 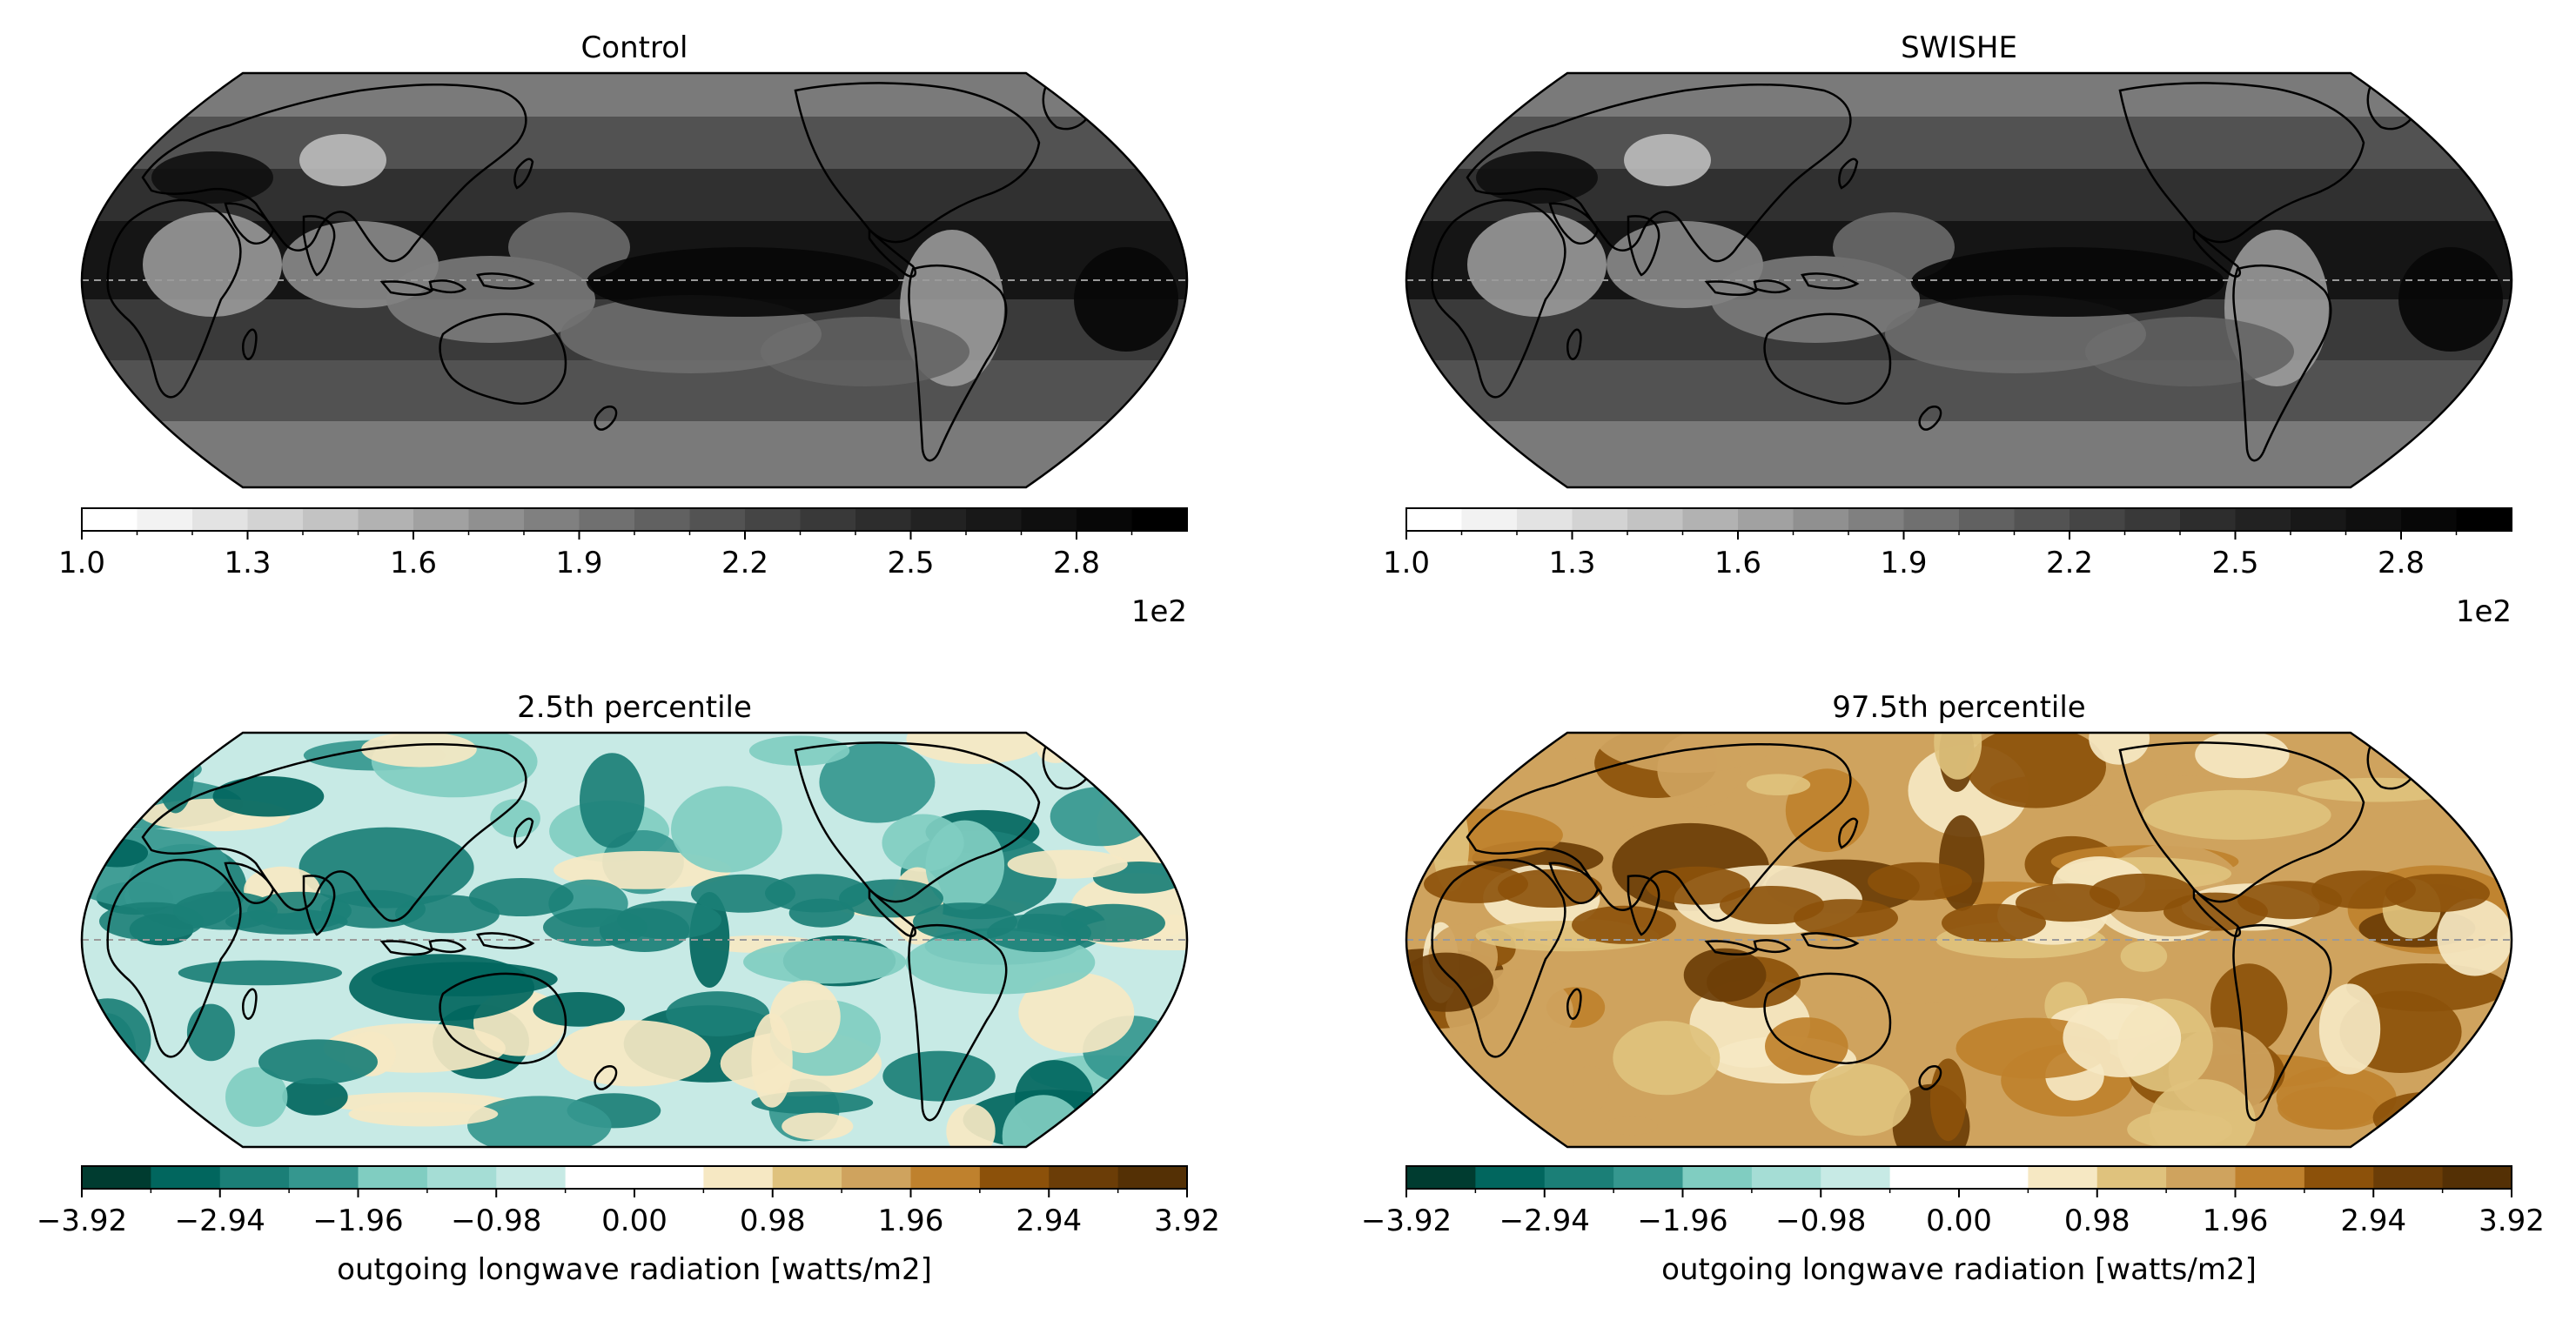 I want to click on colorbar-tick-label: 1.96, so click(x=2236, y=1221).